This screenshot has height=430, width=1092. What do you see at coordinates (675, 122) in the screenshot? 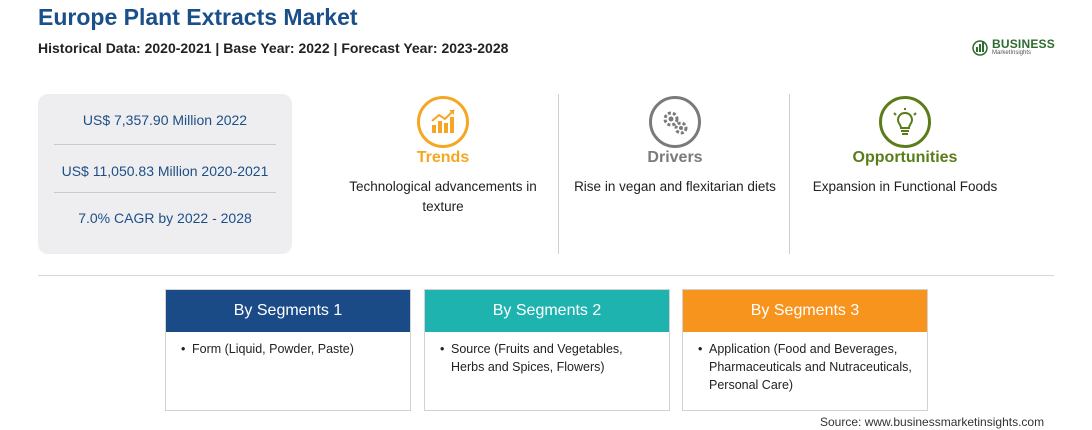
I see `gears-icon` at bounding box center [675, 122].